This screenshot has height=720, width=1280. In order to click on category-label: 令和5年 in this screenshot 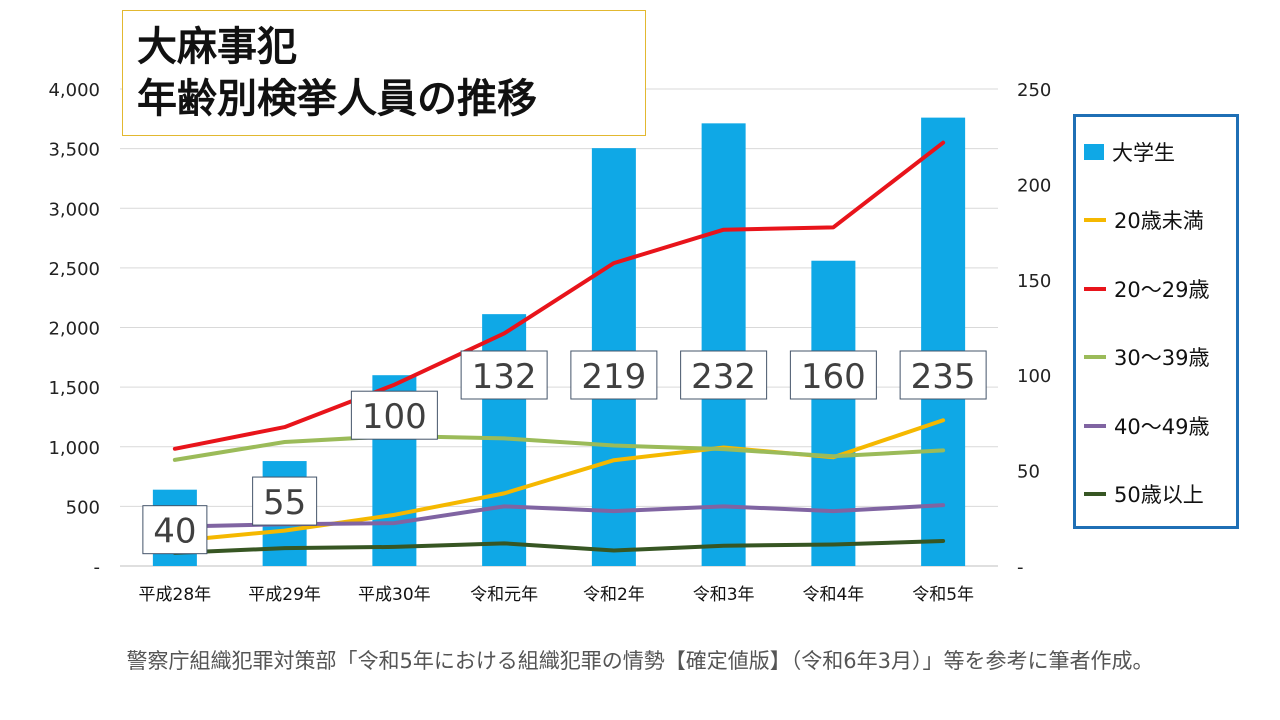, I will do `click(943, 595)`.